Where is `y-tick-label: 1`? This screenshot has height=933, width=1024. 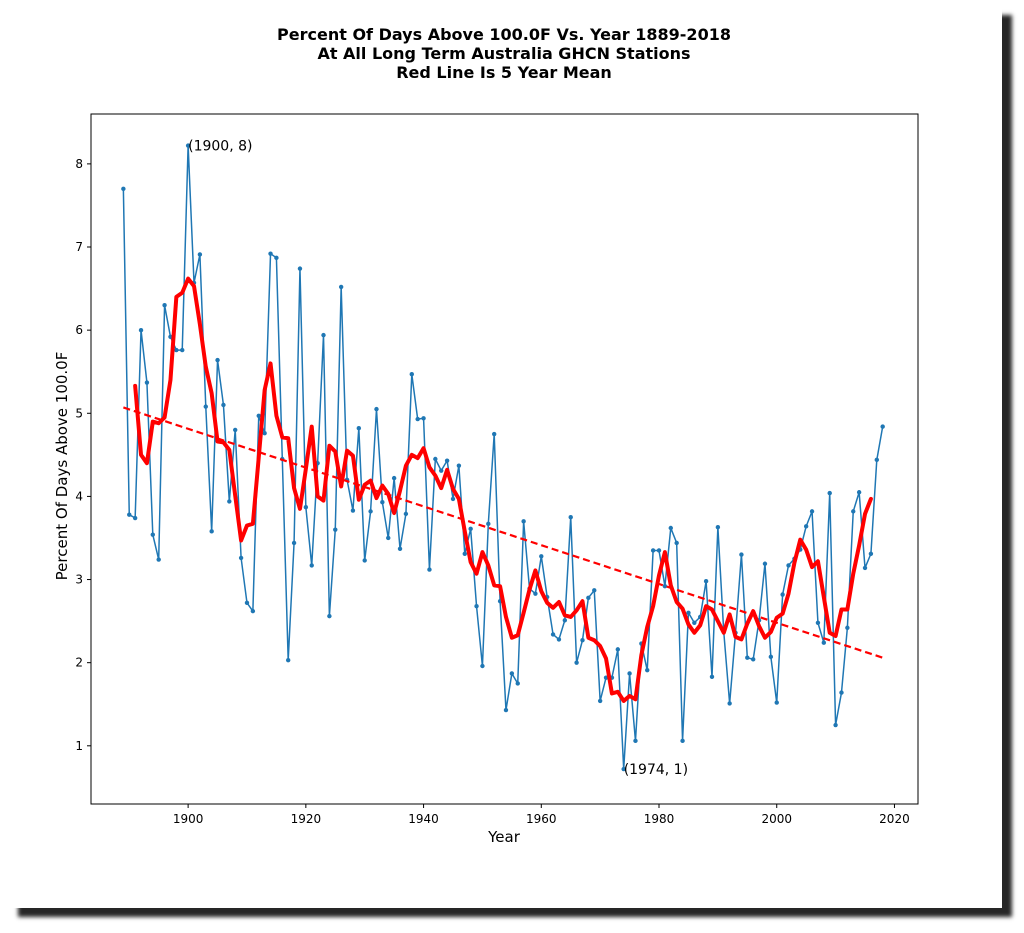 y-tick-label: 1 is located at coordinates (79, 746).